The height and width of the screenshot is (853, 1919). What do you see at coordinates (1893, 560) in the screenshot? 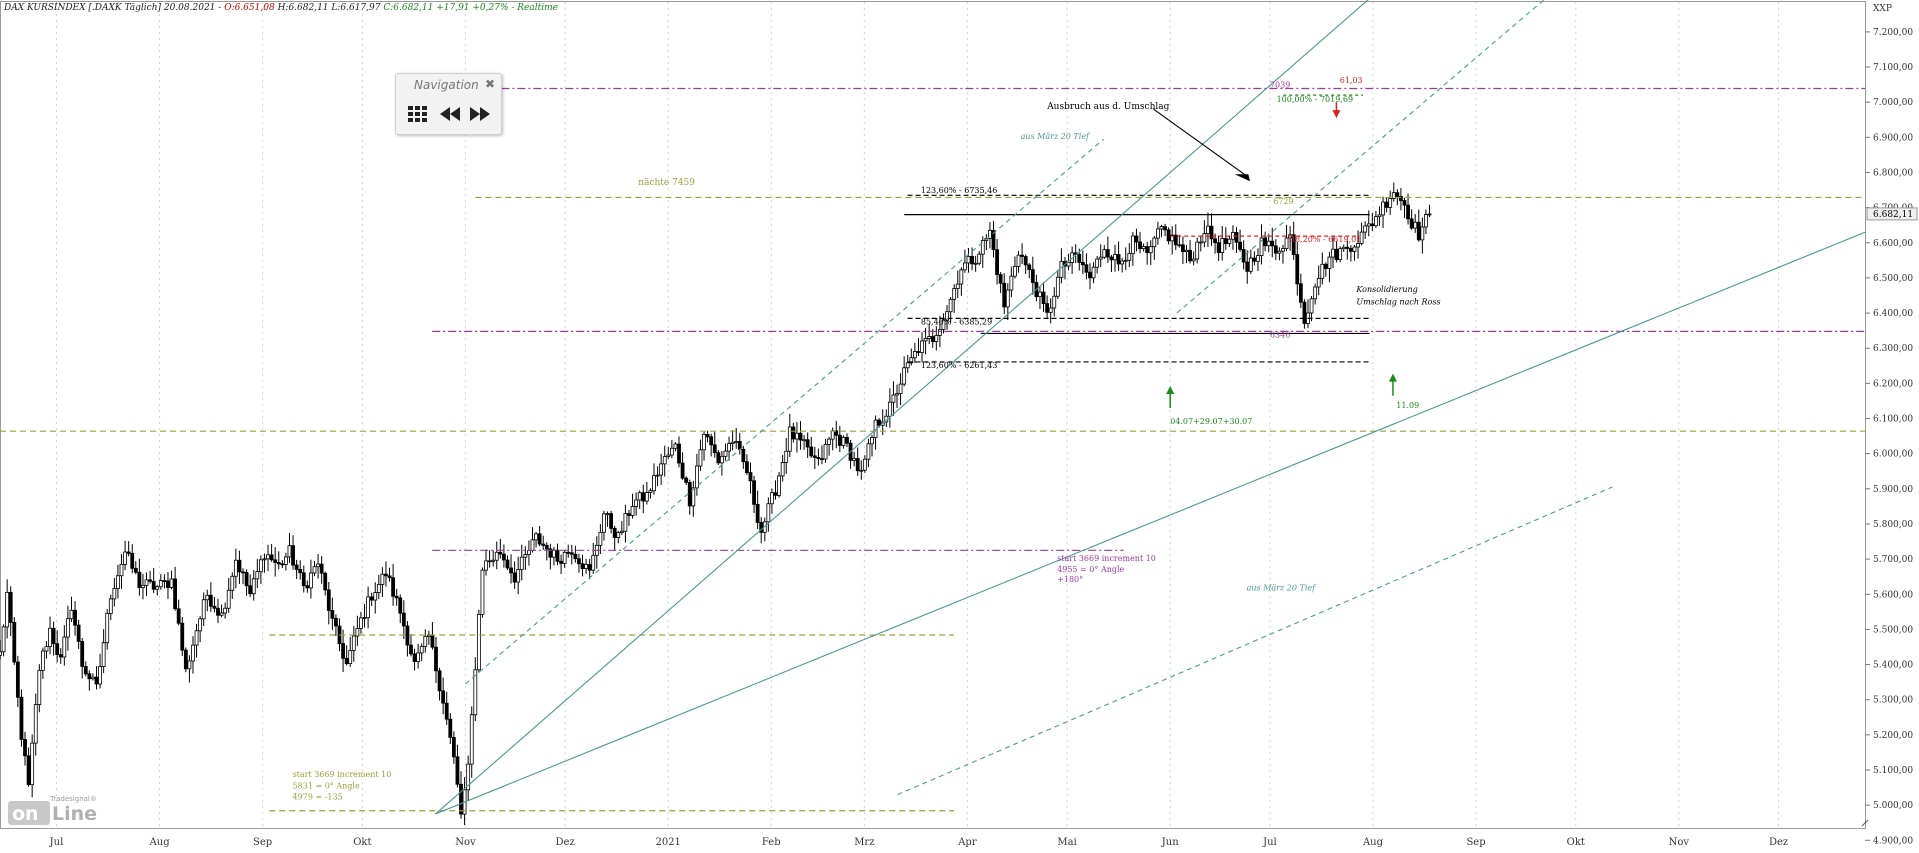
I see `y-tick-label: 5.700,00` at bounding box center [1893, 560].